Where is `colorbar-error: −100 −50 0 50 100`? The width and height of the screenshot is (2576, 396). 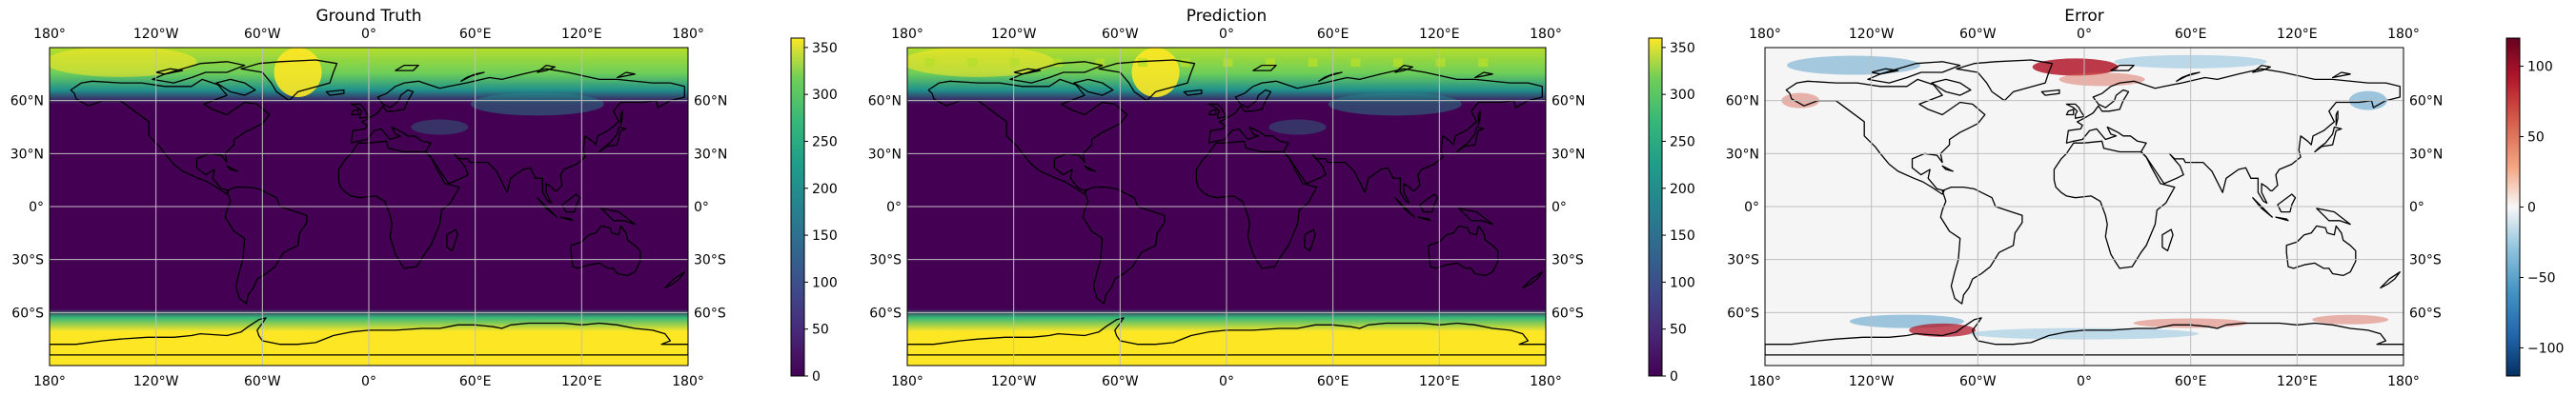 colorbar-error: −100 −50 0 50 100 is located at coordinates (2534, 207).